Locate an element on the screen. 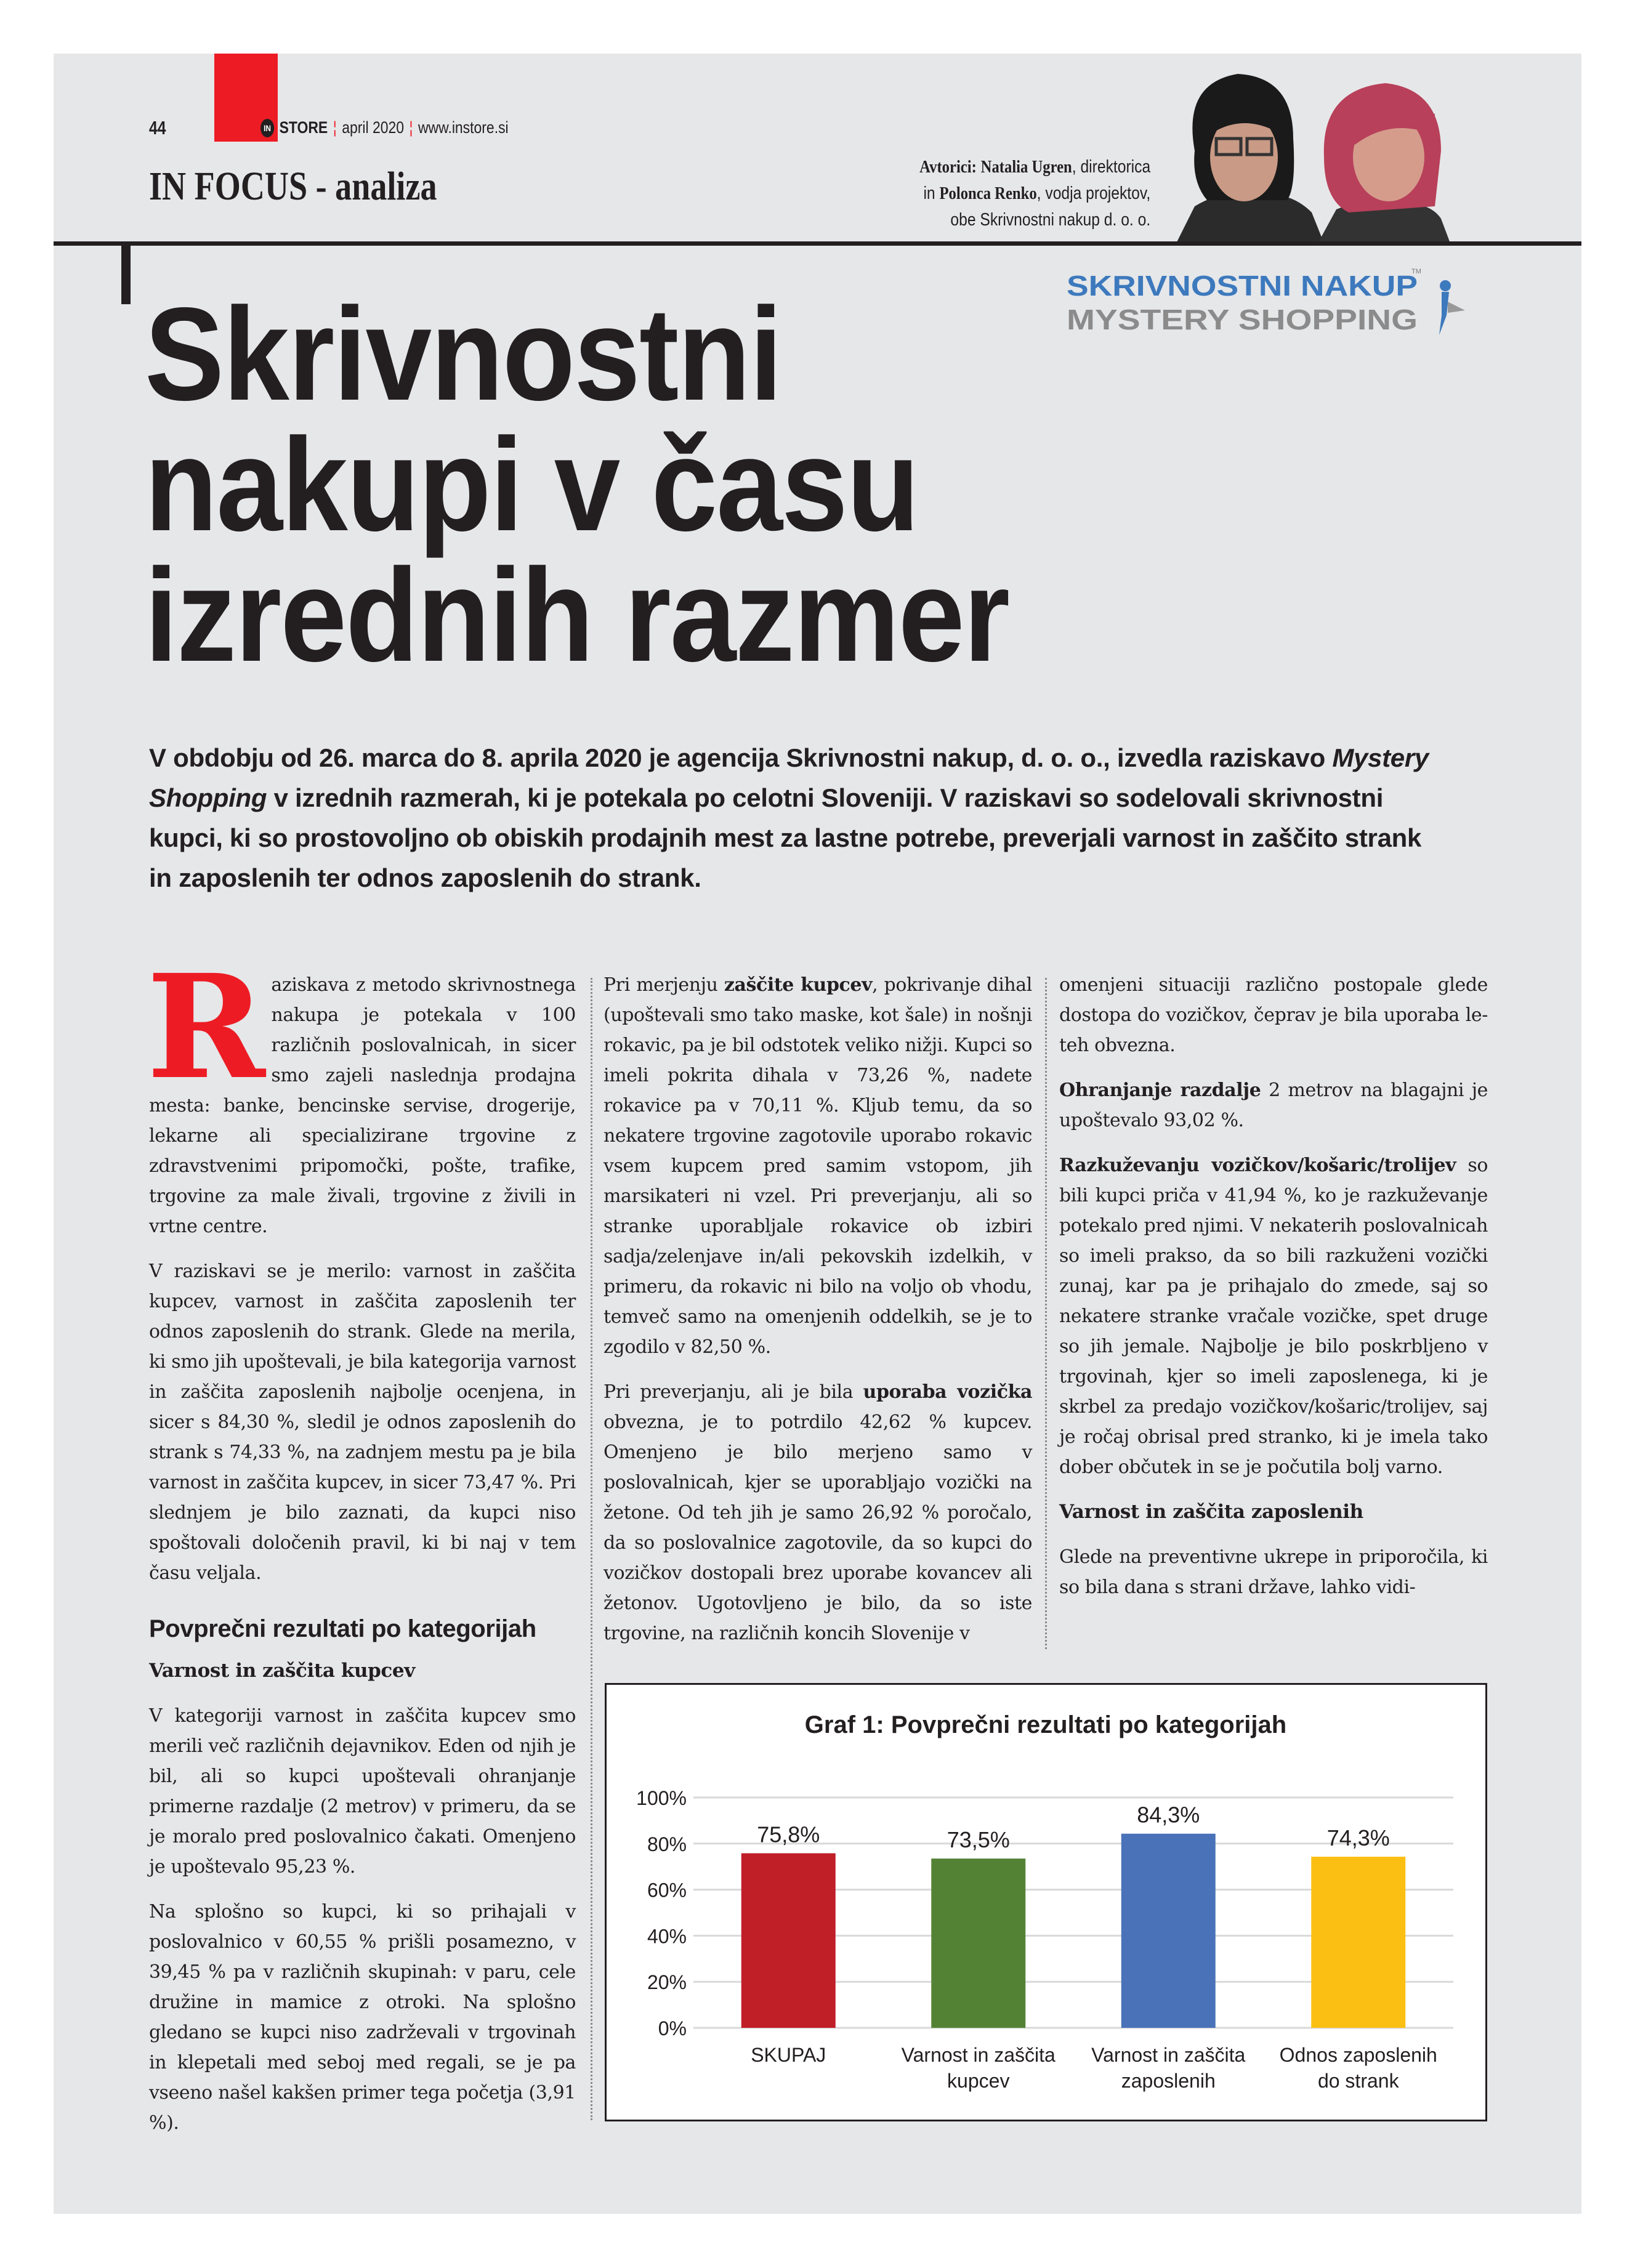  category-label: Odnos zaposlenih is located at coordinates (1358, 2055).